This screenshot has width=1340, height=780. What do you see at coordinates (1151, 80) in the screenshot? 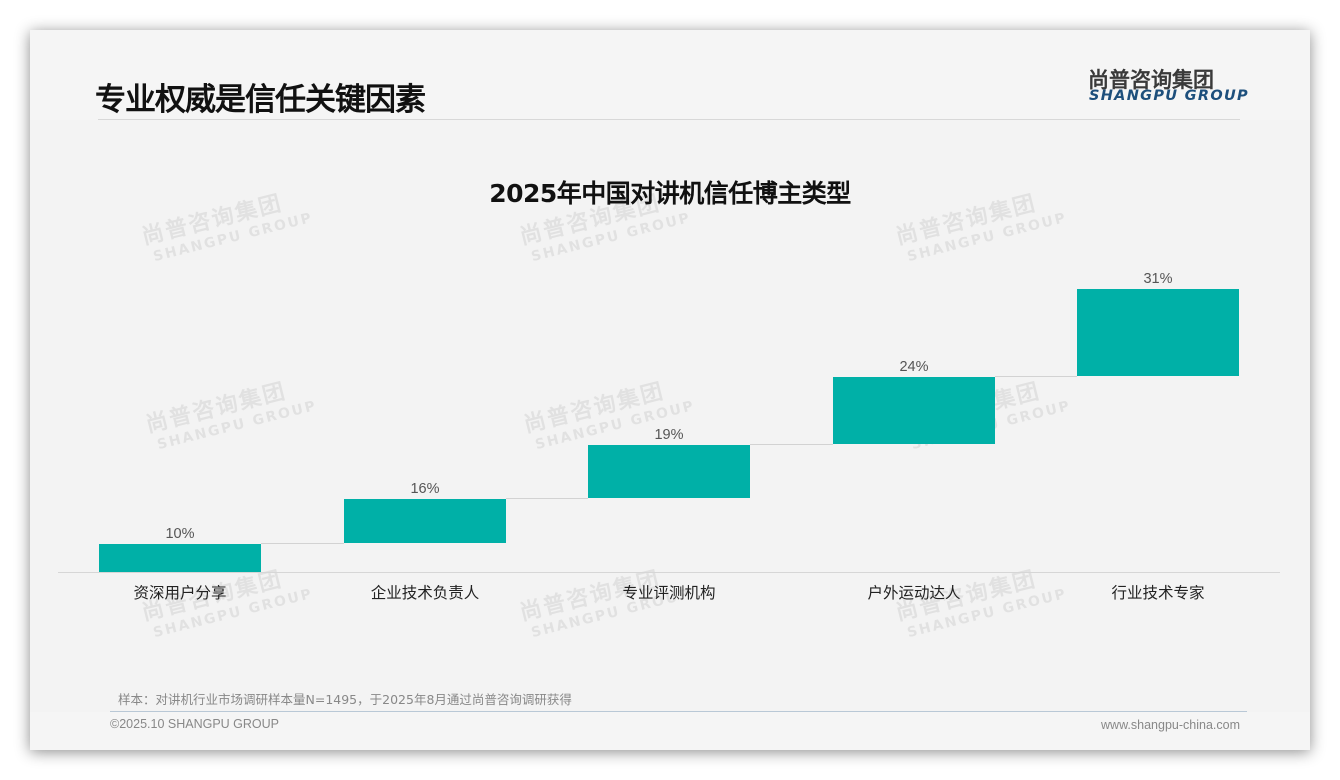
I see `logo-chinese: 尚普咨询集团` at bounding box center [1151, 80].